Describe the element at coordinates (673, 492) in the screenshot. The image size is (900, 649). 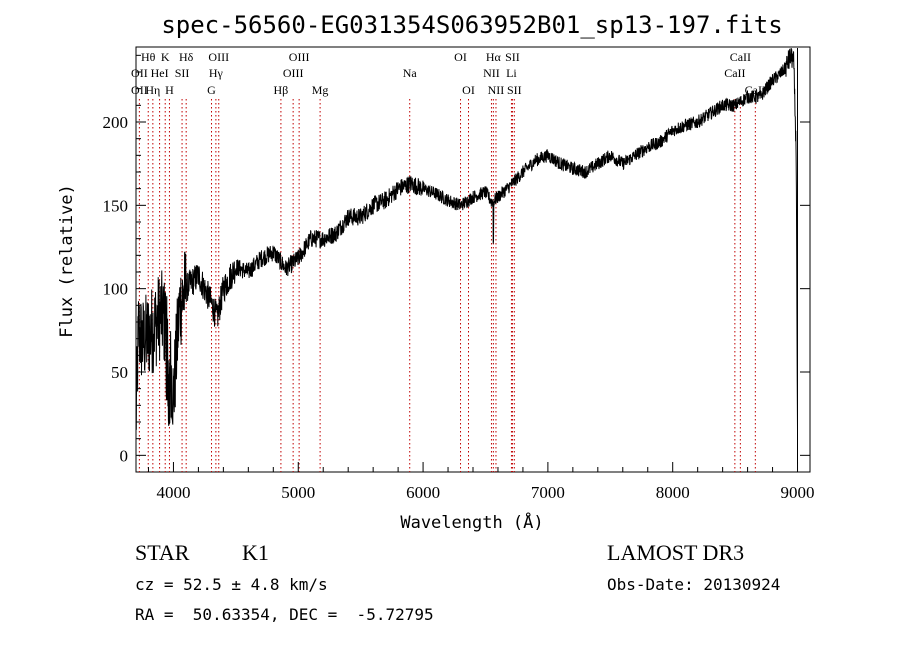
I see `x-tick-label: 8000` at that location.